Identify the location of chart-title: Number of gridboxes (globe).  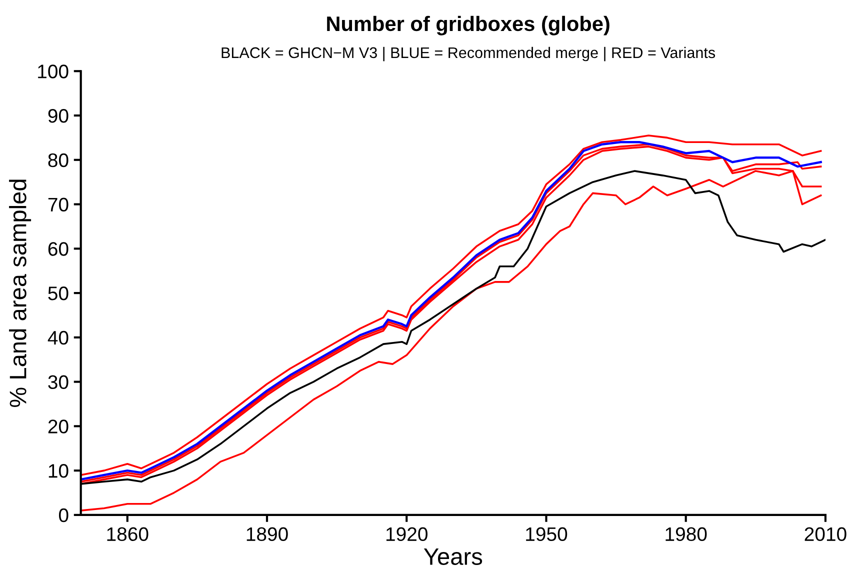
(468, 26).